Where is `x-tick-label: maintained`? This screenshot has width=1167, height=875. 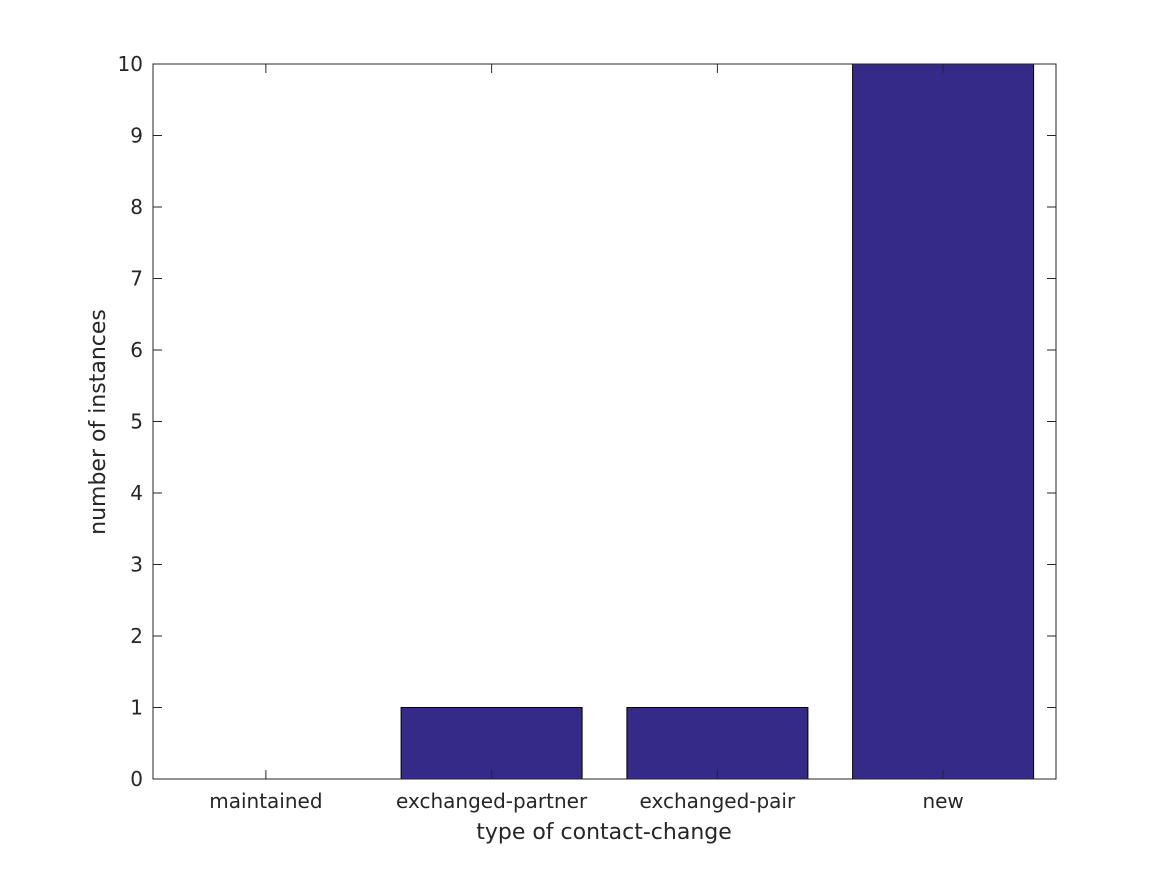
x-tick-label: maintained is located at coordinates (265, 801).